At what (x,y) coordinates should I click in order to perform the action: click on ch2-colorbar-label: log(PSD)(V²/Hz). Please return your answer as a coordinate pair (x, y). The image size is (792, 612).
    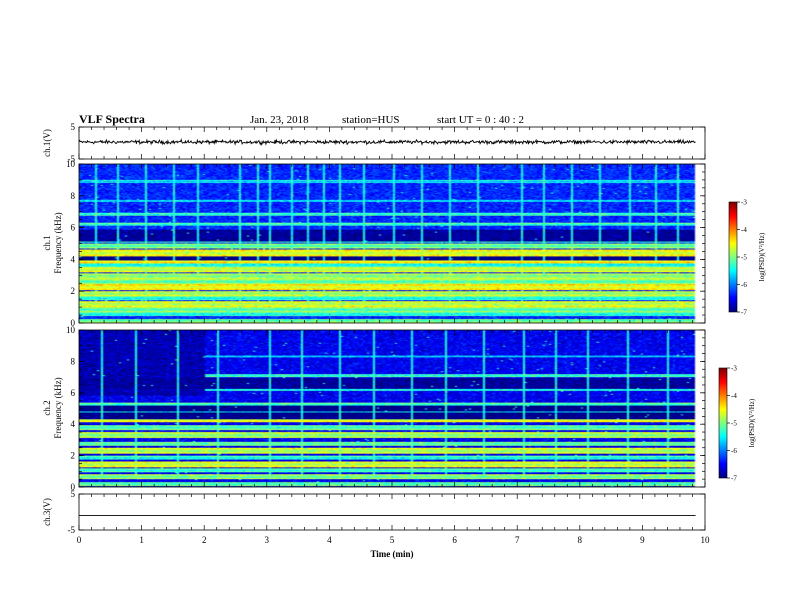
    Looking at the image, I should click on (752, 422).